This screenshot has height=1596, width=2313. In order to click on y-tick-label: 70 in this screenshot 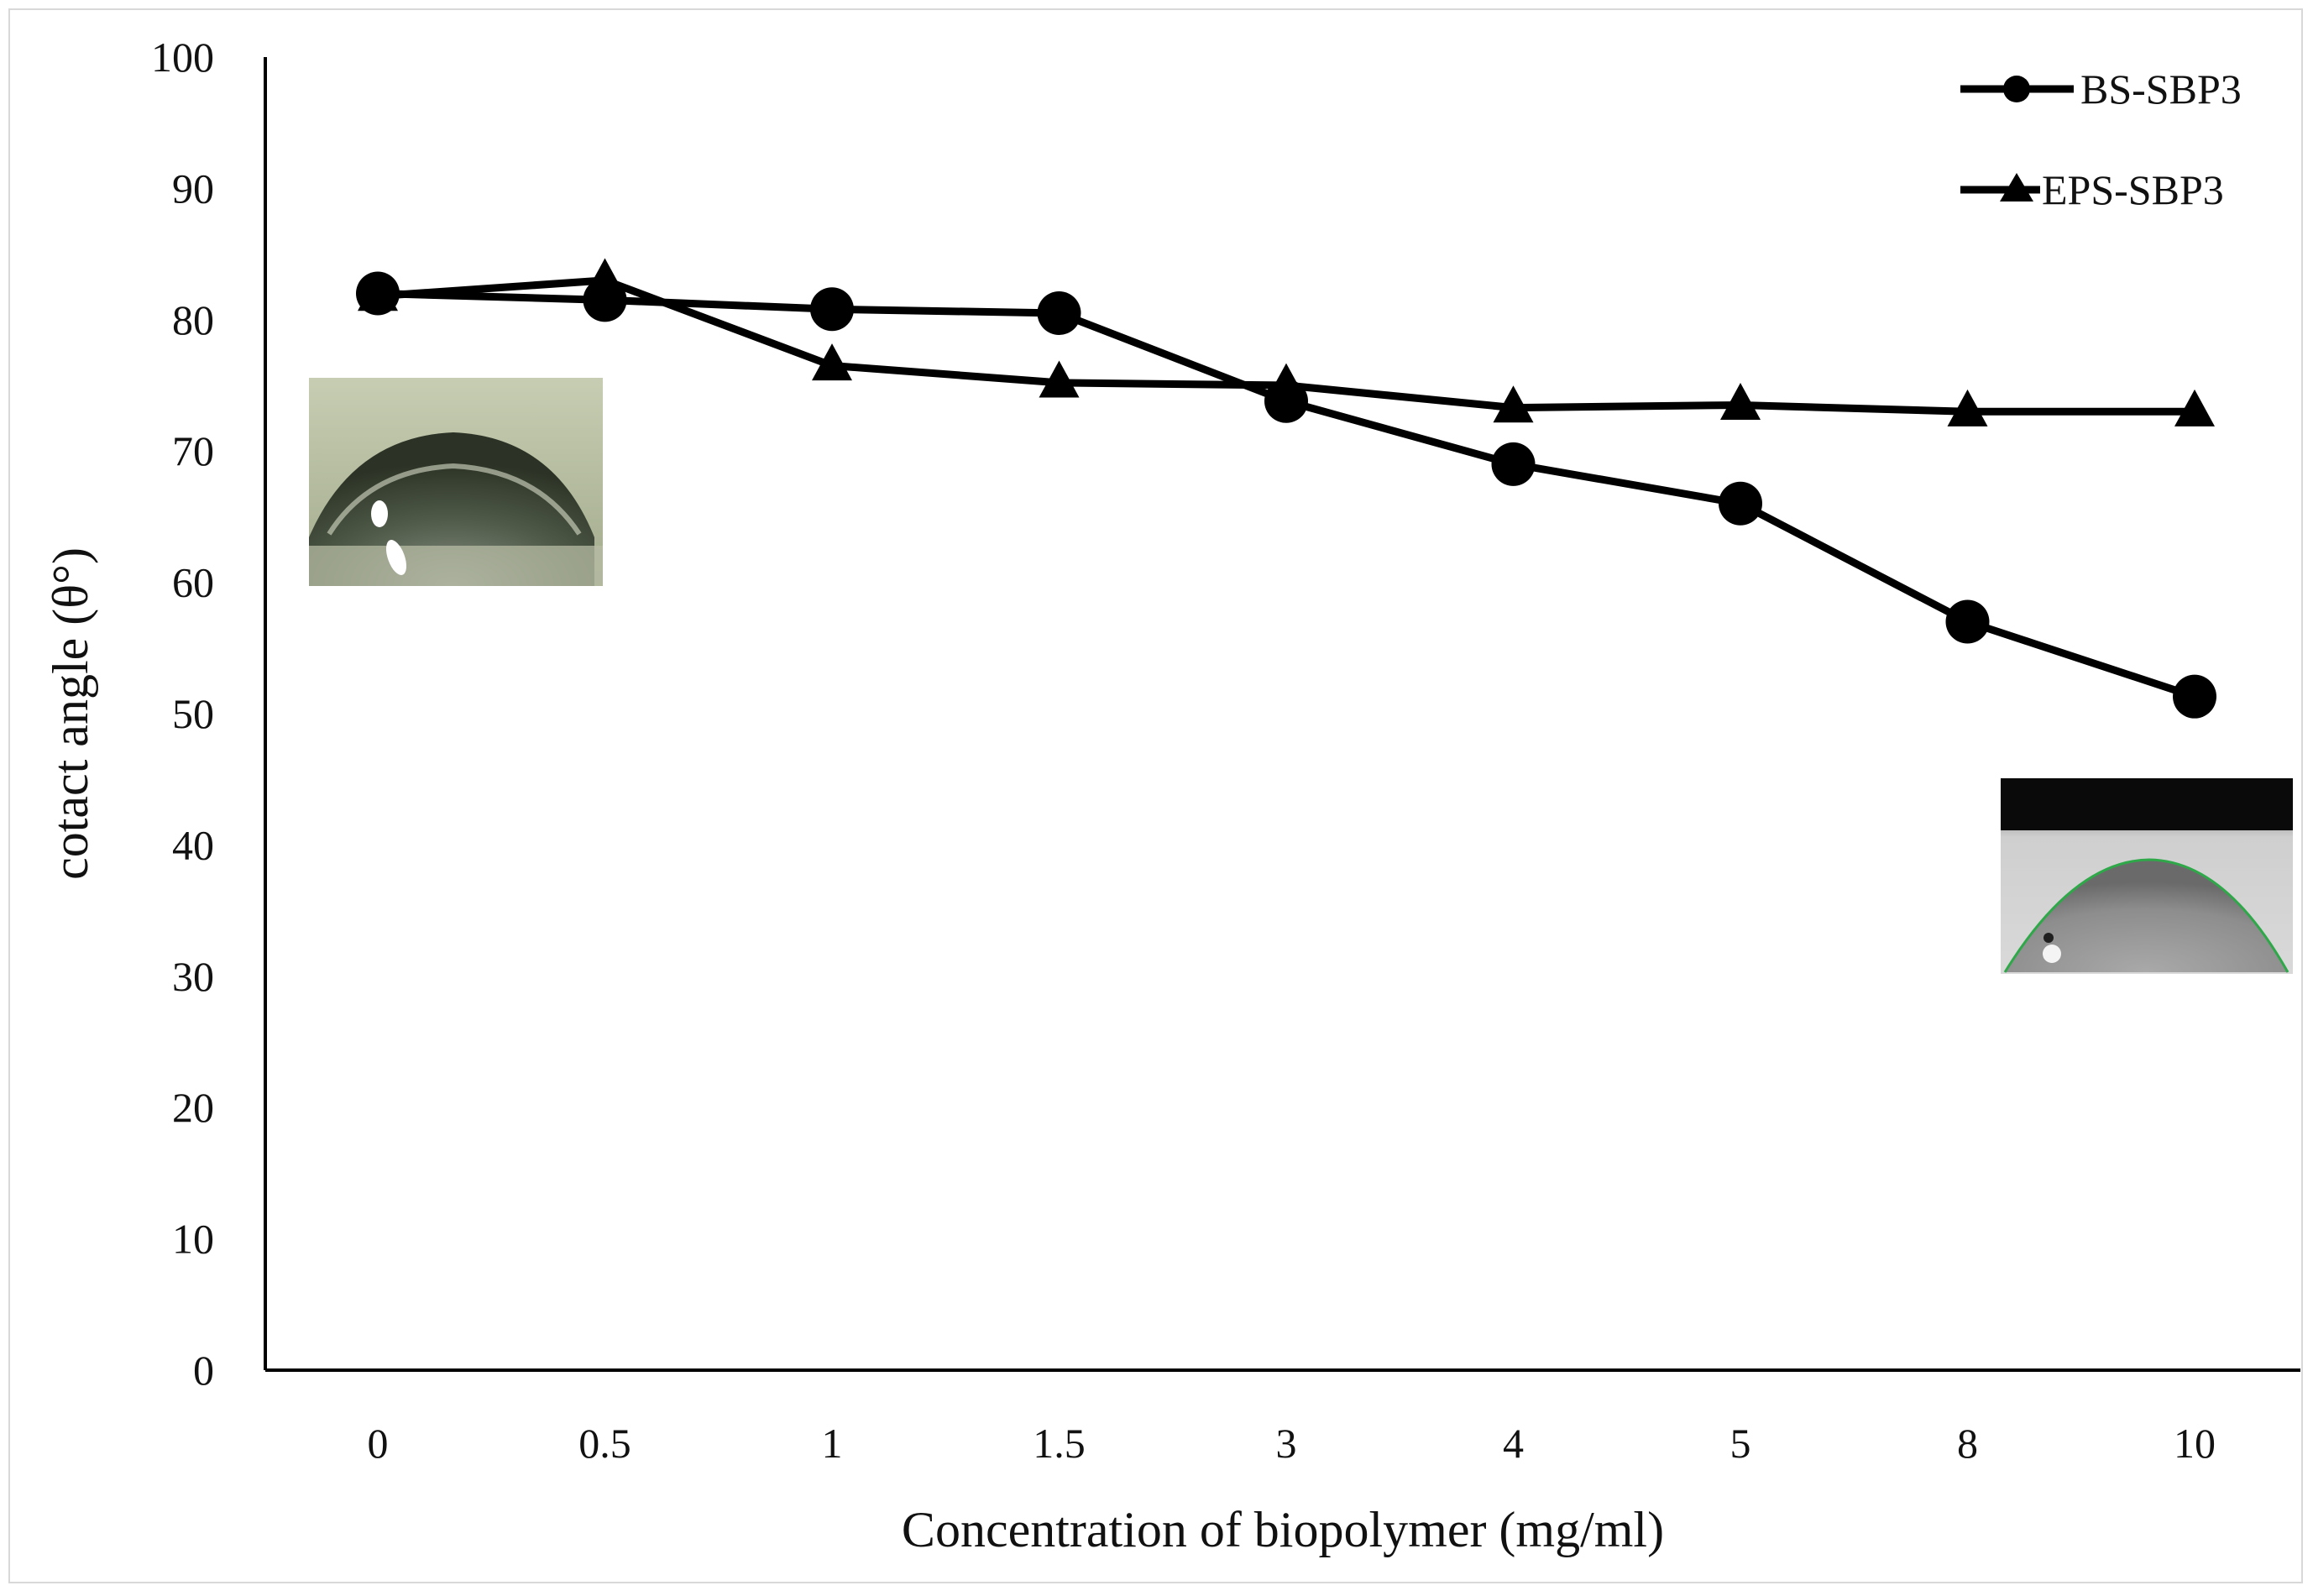, I will do `click(193, 451)`.